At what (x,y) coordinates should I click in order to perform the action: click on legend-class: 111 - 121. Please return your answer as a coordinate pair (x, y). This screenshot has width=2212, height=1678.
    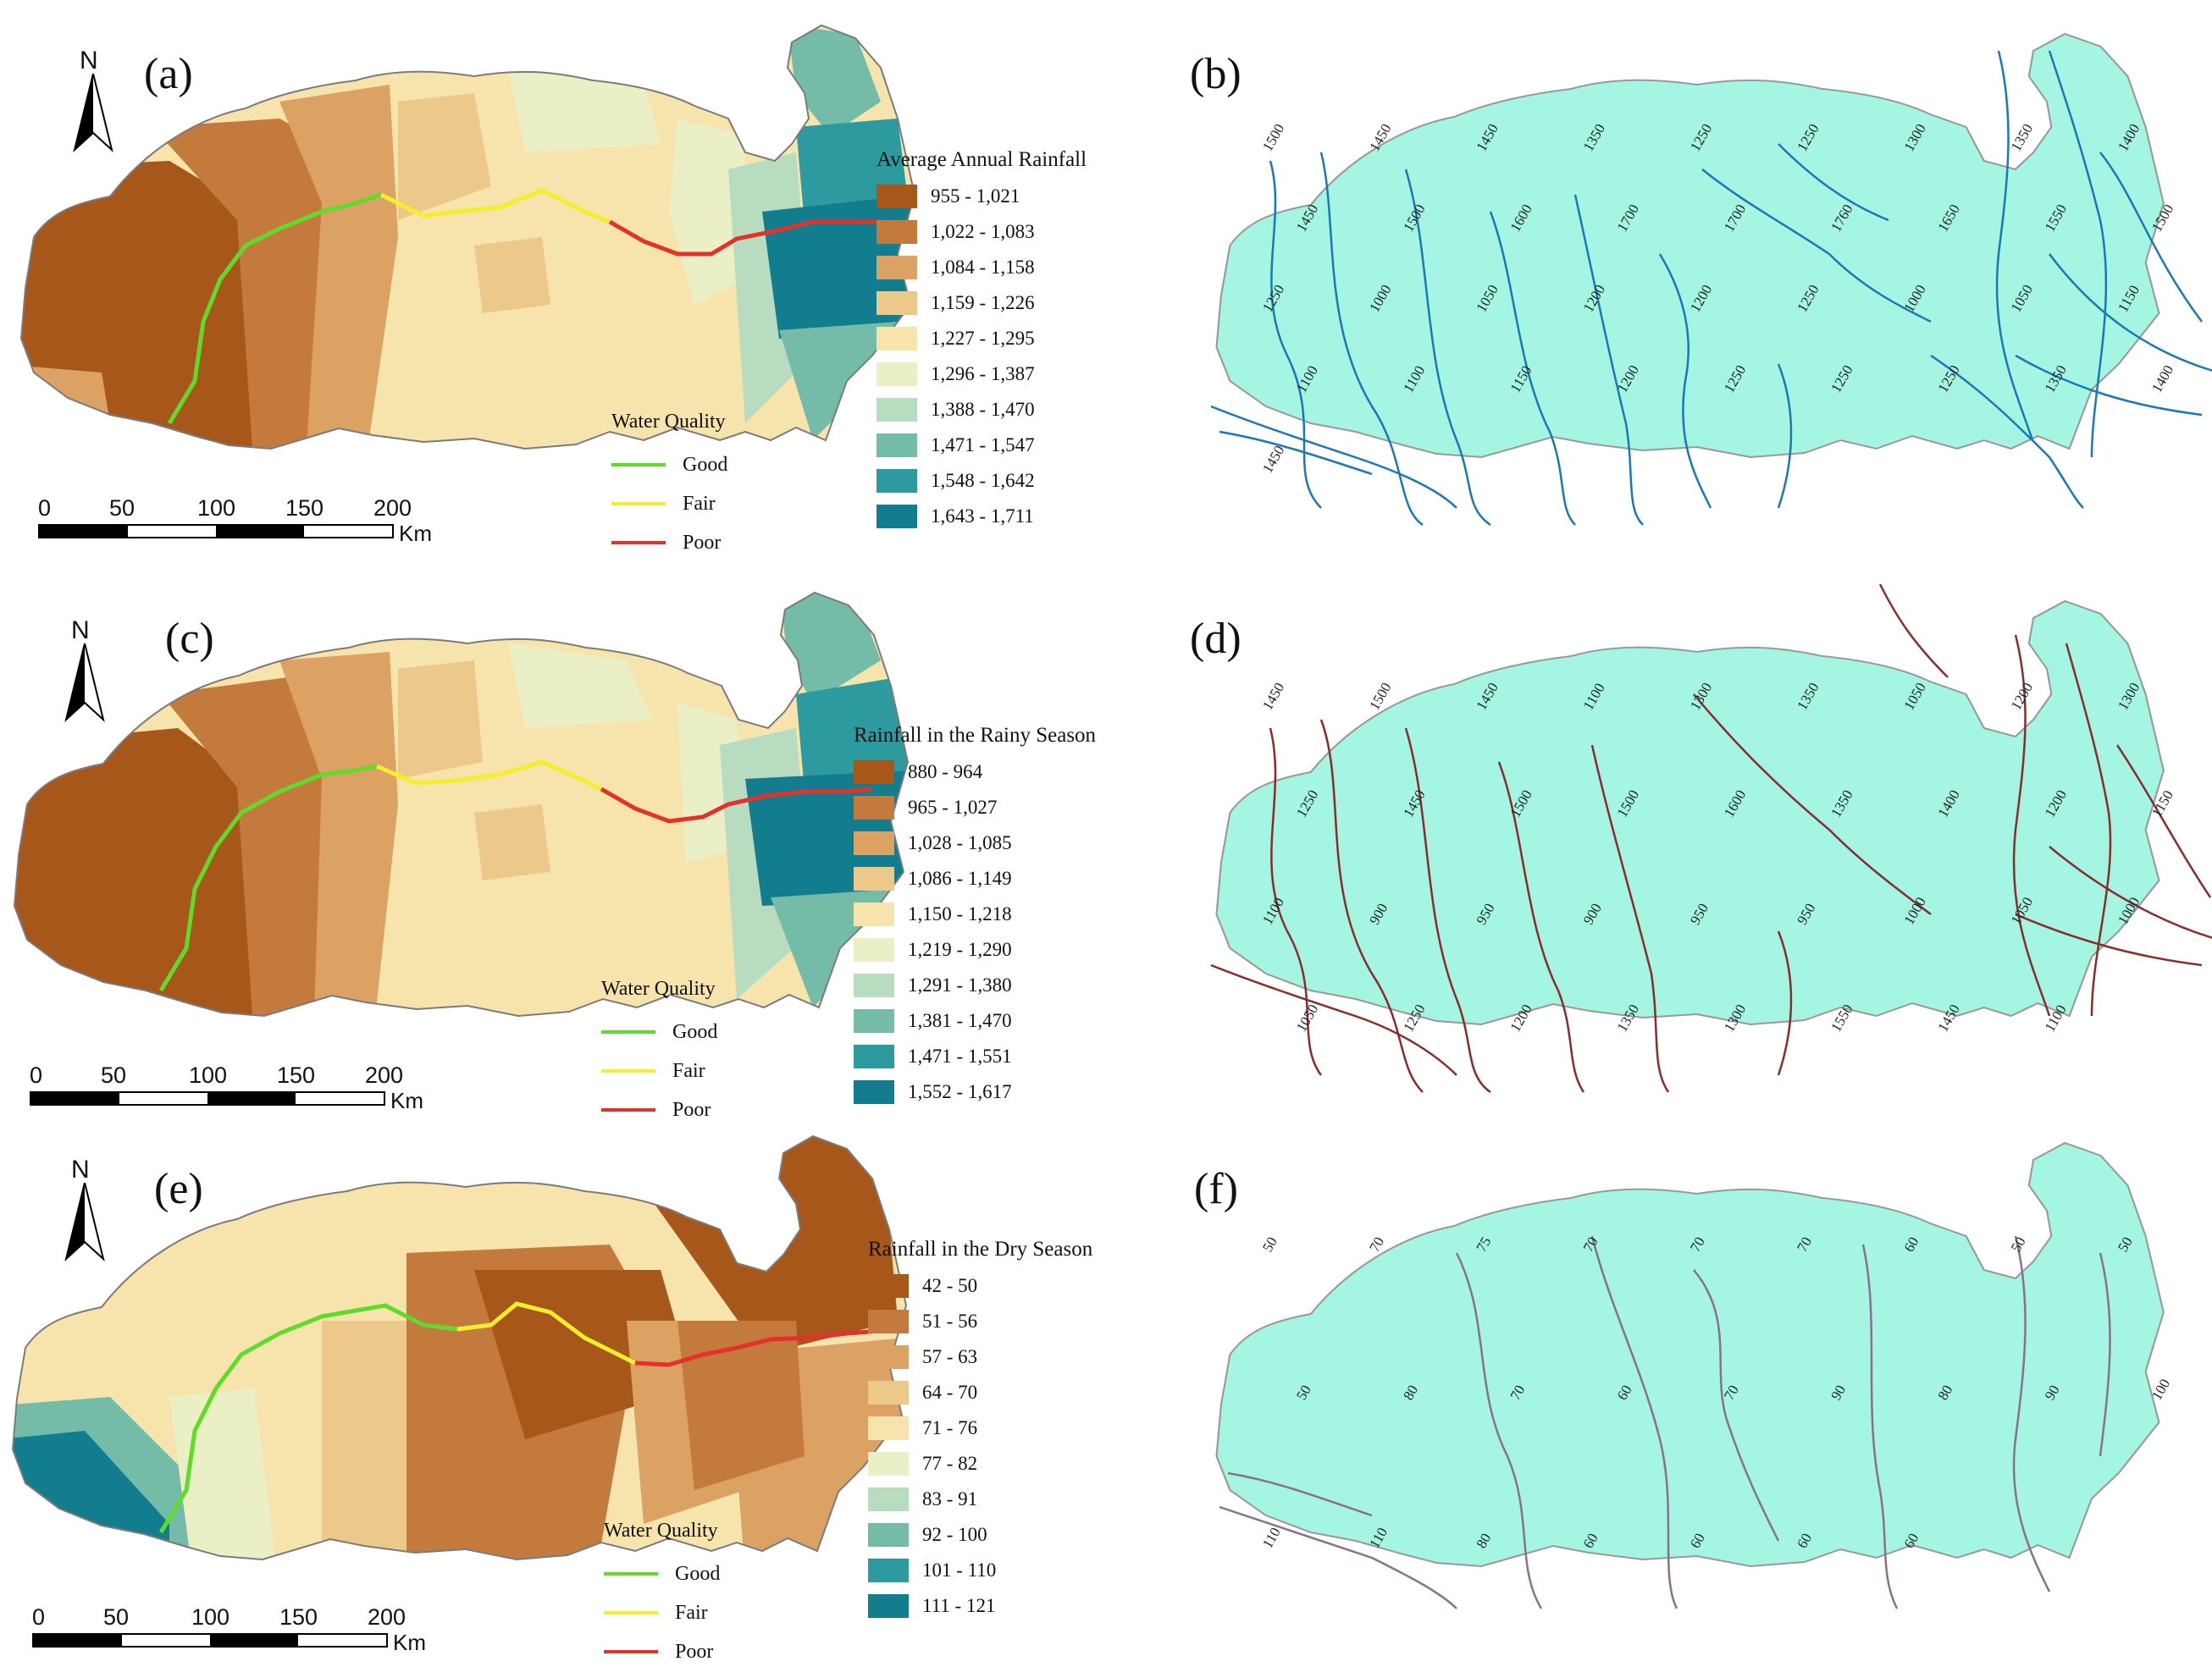
    Looking at the image, I should click on (980, 1606).